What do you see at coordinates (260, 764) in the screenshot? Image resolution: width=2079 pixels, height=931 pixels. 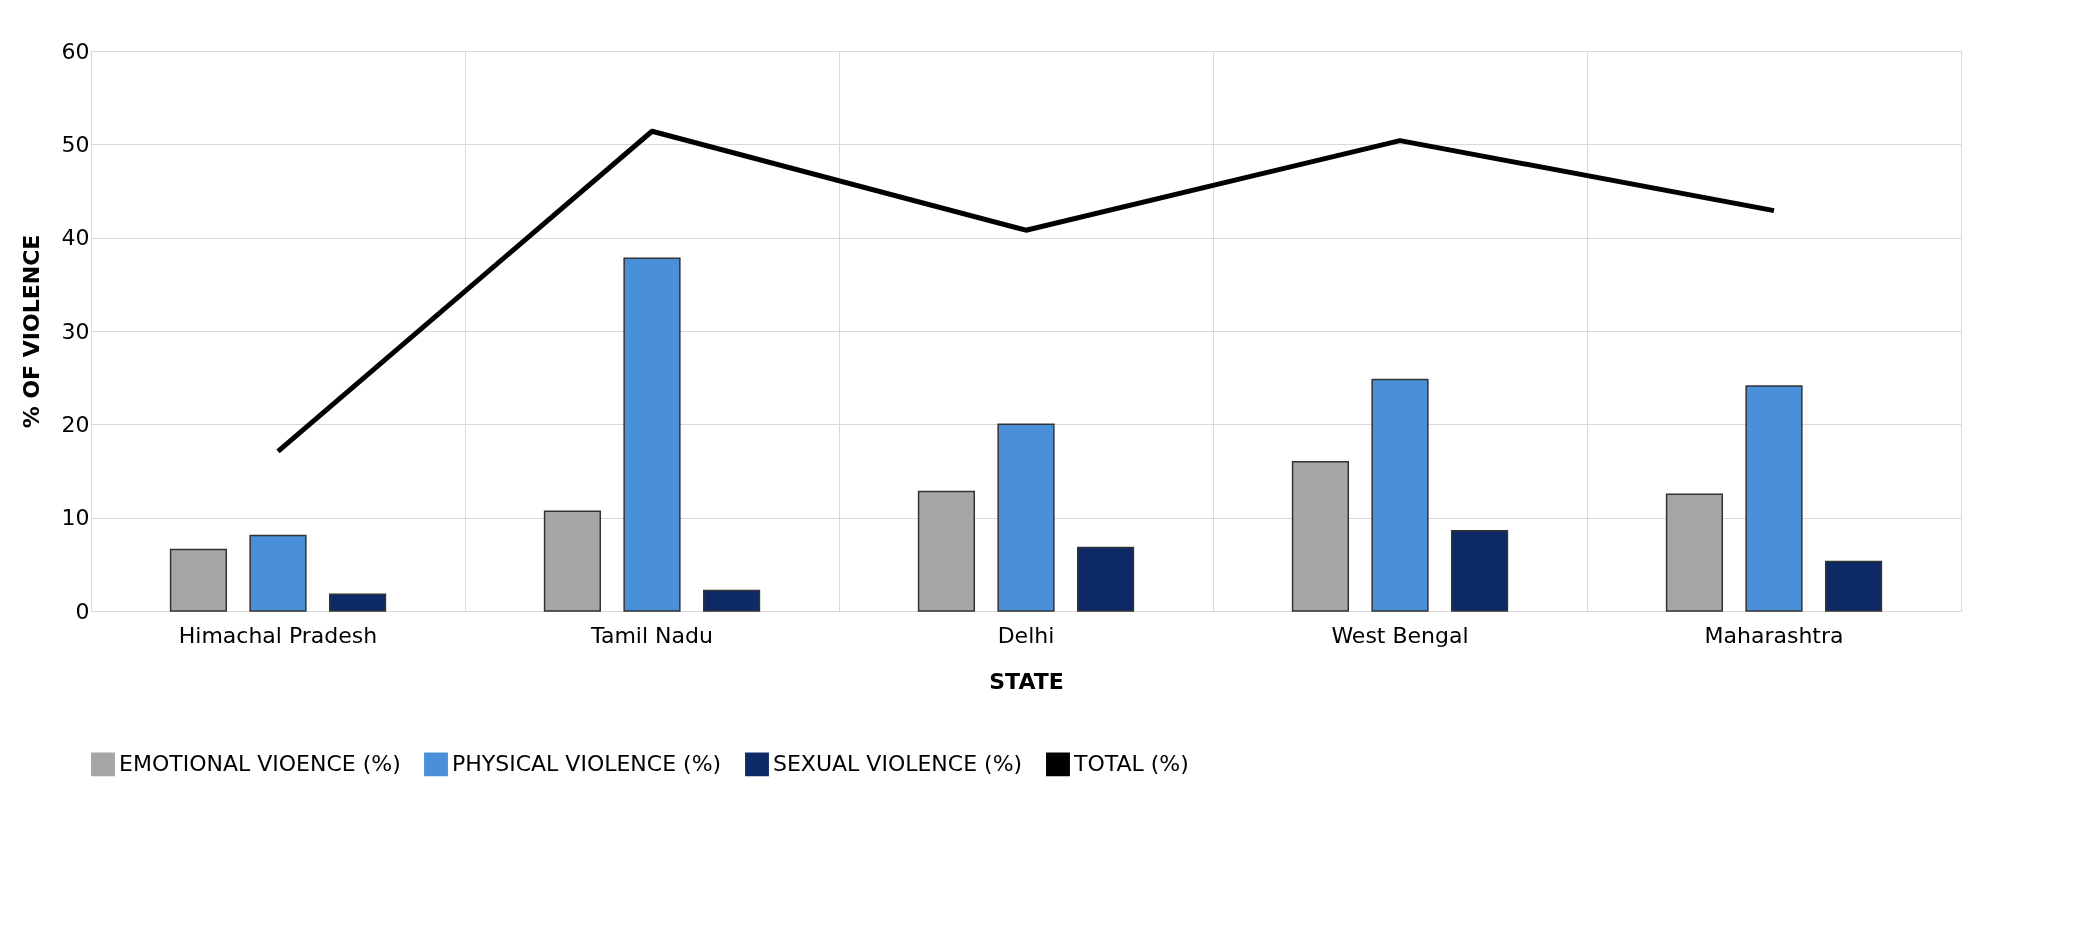 I see `legend-label: EMOTIONAL VIOENCE (%)` at bounding box center [260, 764].